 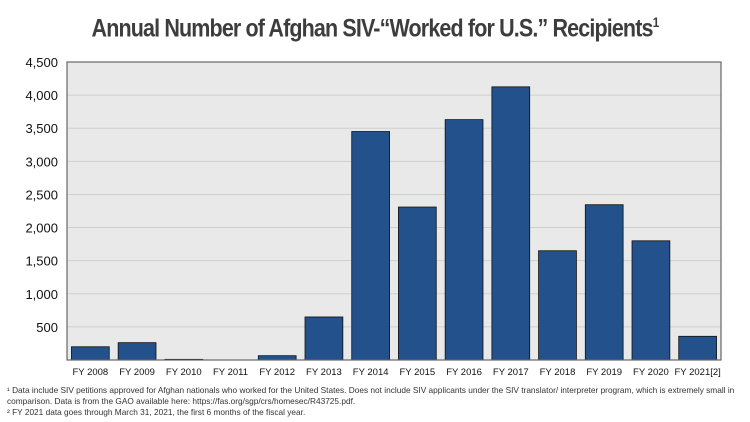 I want to click on x-tick-label: FY 2019, so click(x=604, y=372).